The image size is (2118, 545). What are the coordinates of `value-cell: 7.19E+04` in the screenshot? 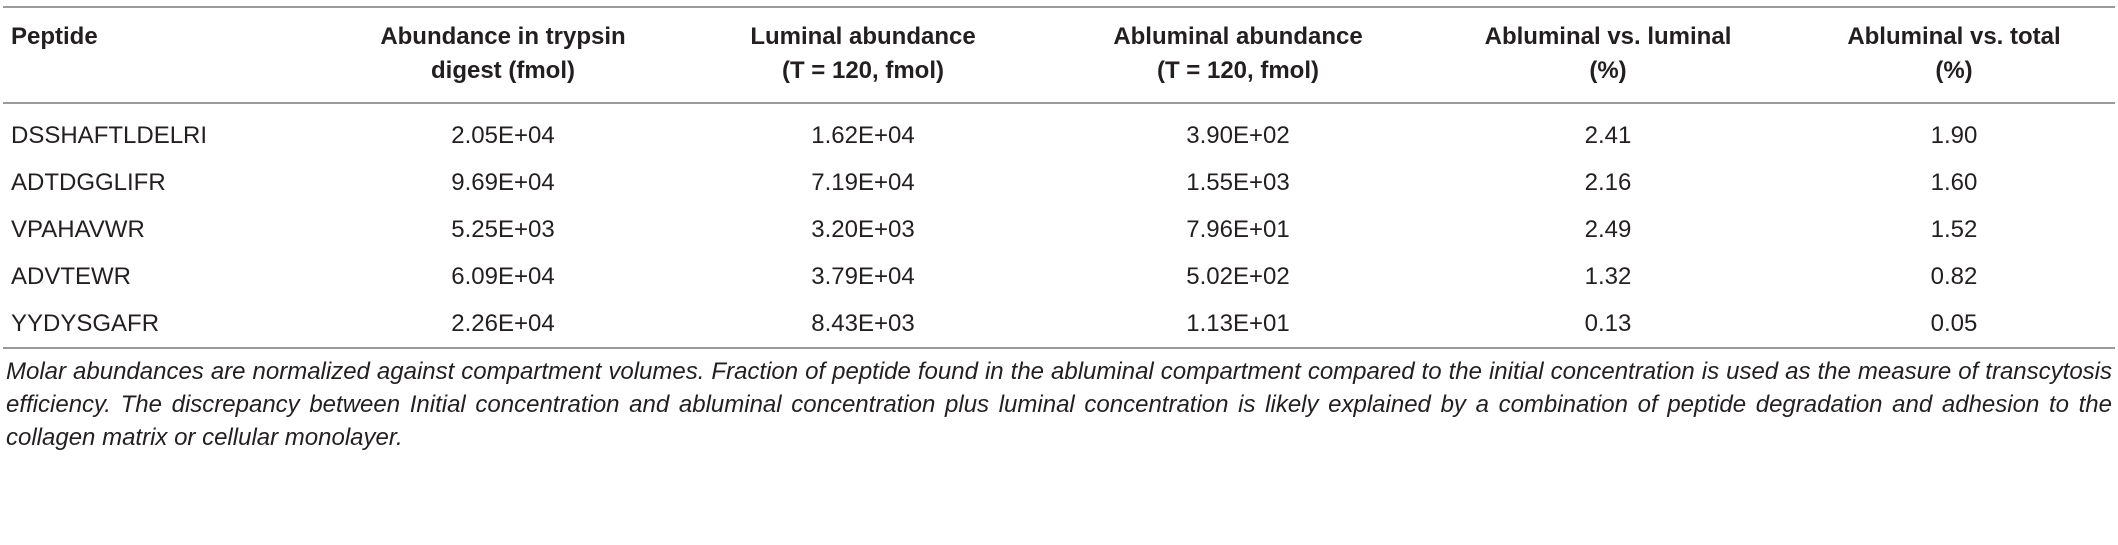 It's located at (863, 182).